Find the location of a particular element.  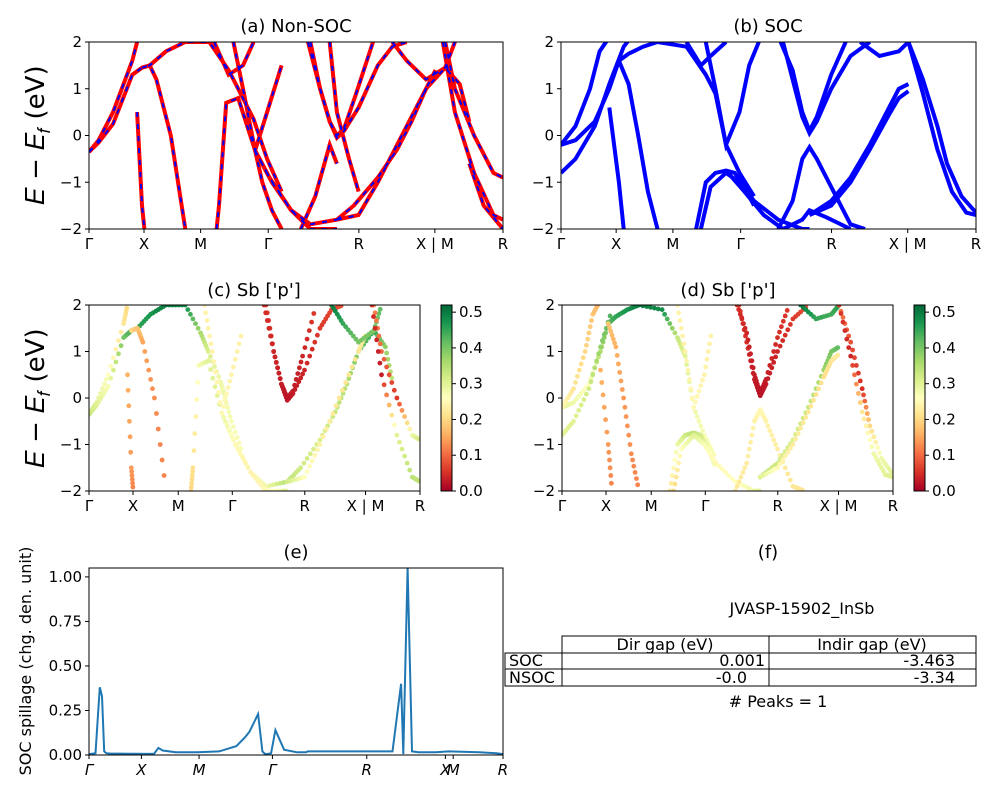

panel-d-cbar-tick-label: 0.1 is located at coordinates (944, 455).